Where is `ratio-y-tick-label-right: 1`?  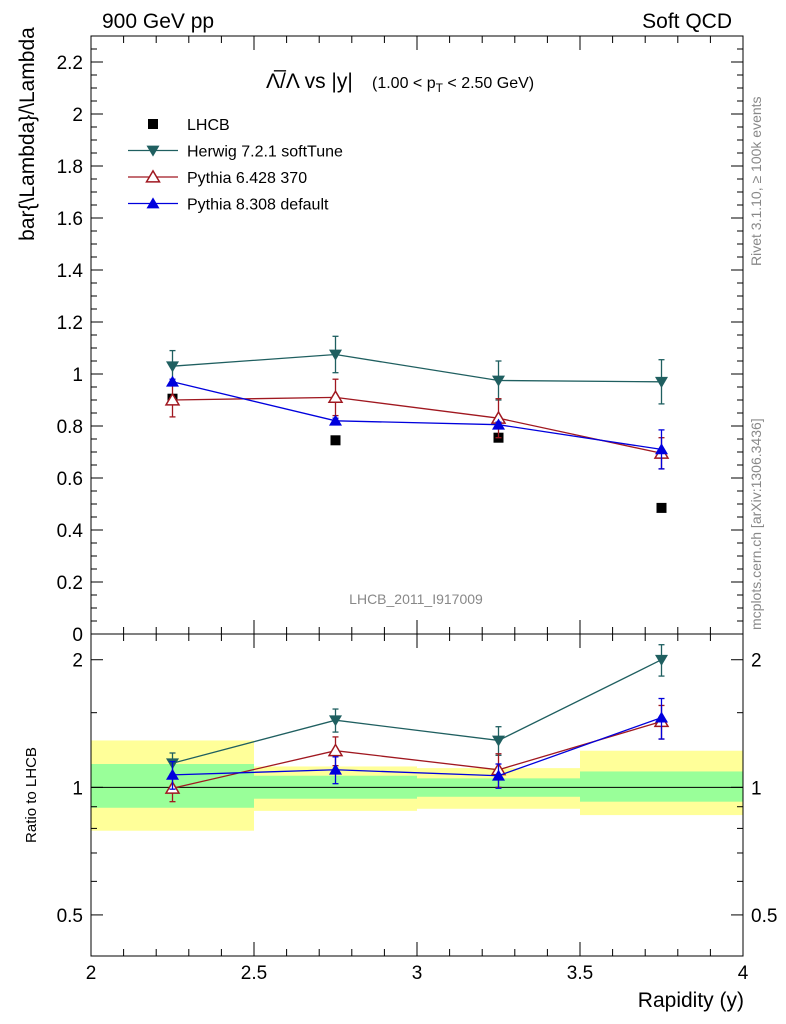
ratio-y-tick-label-right: 1 is located at coordinates (756, 788).